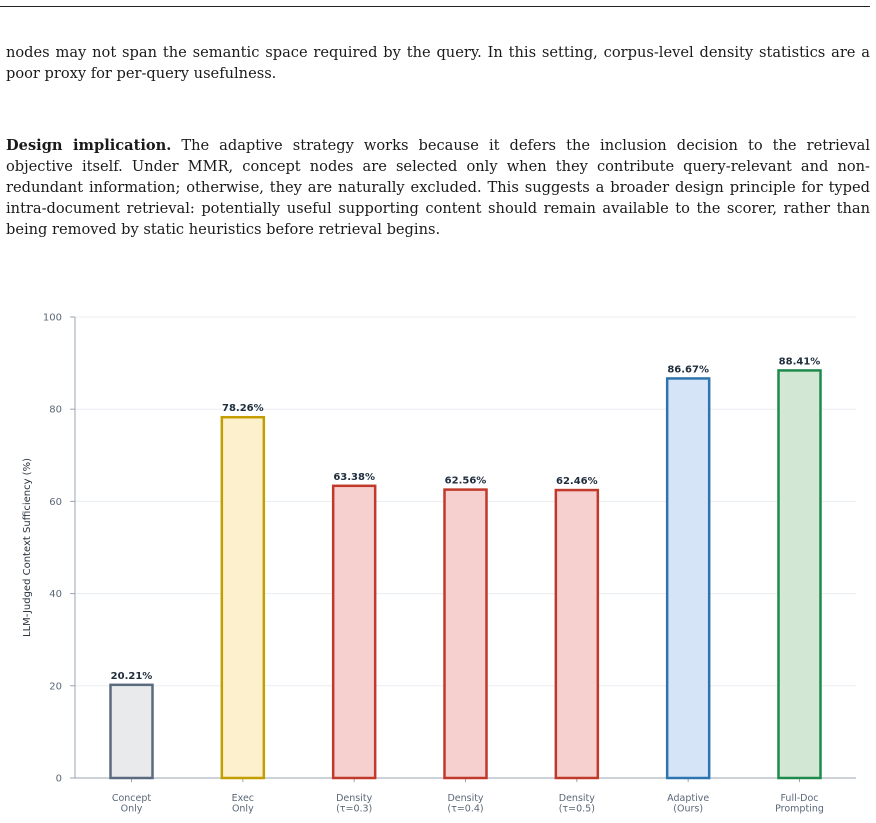  Describe the element at coordinates (577, 809) in the screenshot. I see `x-tick-label: (τ=0.5)` at that location.